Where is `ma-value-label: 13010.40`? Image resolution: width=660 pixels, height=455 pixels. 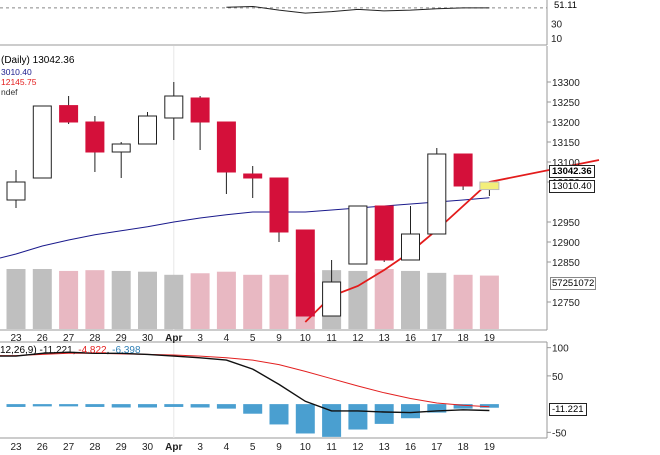 ma-value-label: 13010.40 is located at coordinates (572, 186).